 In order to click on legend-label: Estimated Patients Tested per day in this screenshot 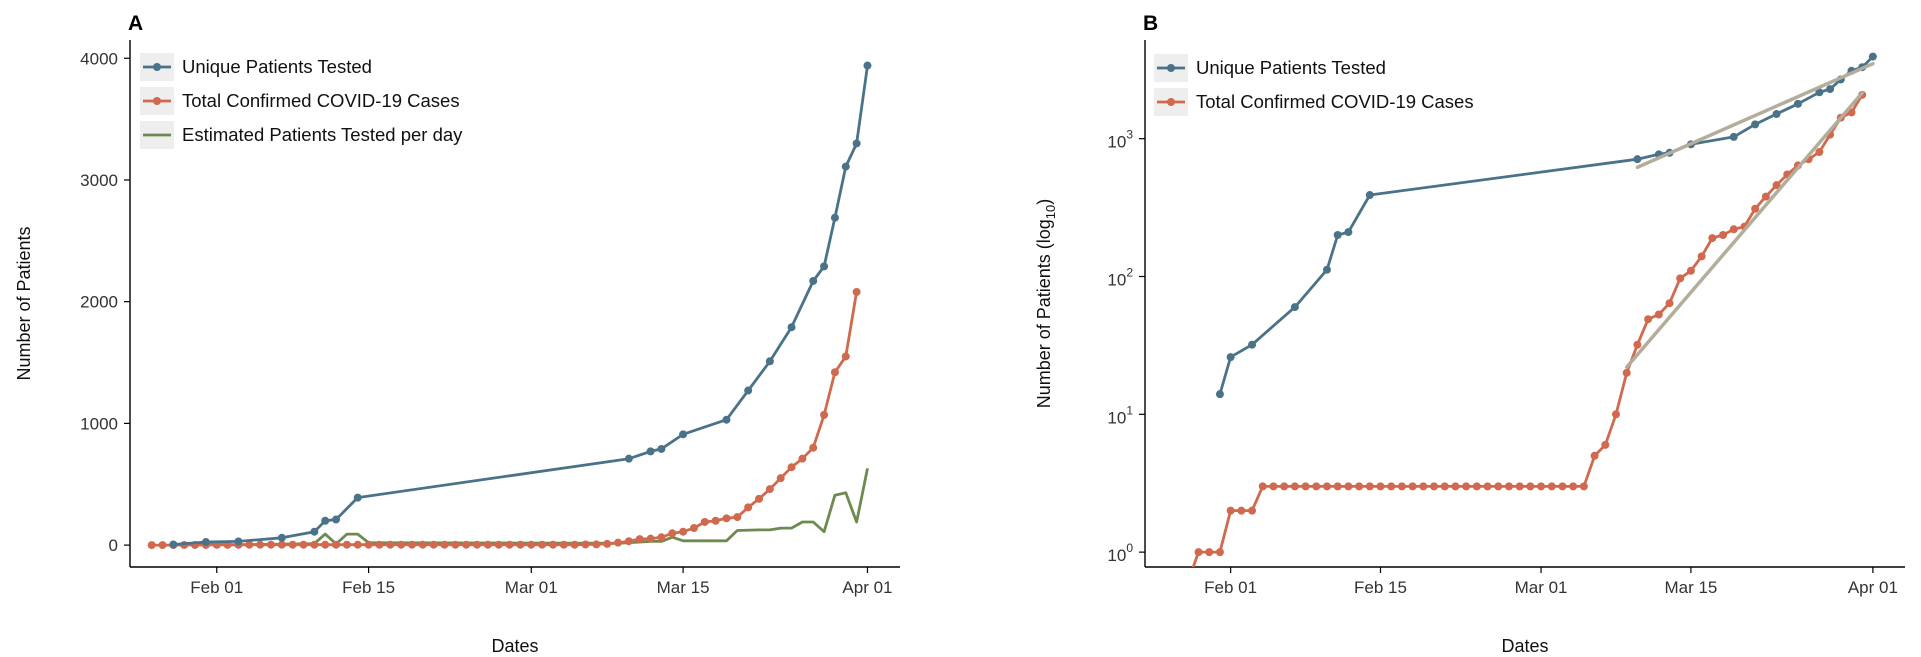, I will do `click(322, 134)`.